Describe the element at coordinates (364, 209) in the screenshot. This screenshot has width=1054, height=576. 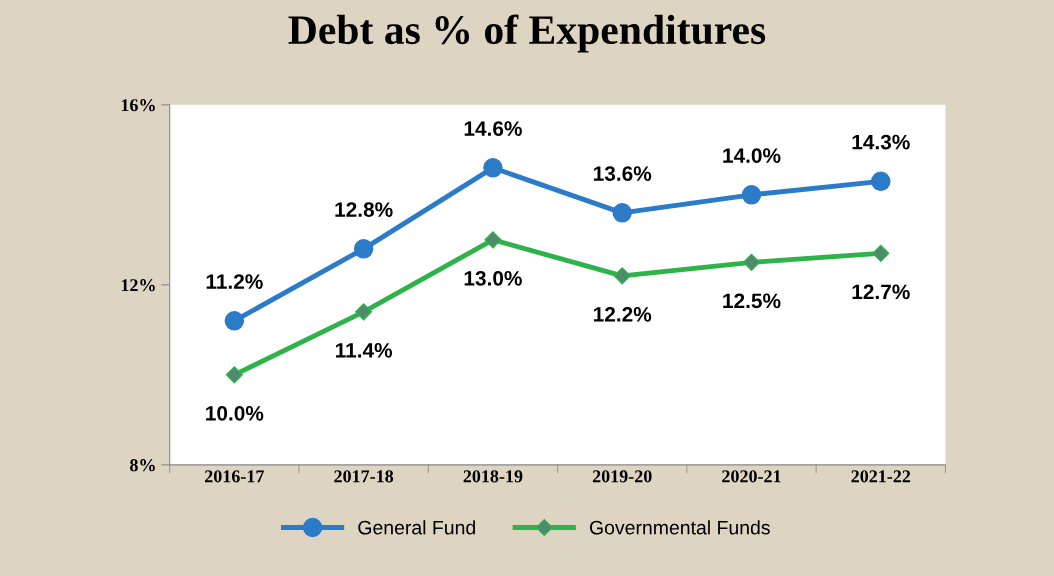
I see `data-label: 12.8%` at that location.